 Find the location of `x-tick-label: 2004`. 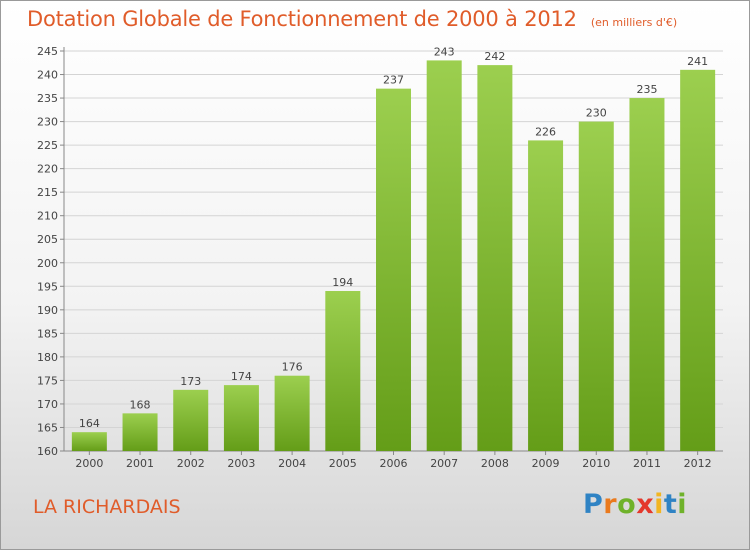

x-tick-label: 2004 is located at coordinates (292, 463).